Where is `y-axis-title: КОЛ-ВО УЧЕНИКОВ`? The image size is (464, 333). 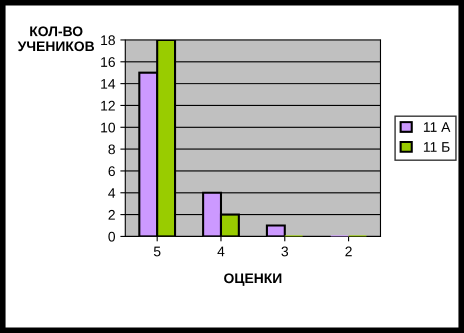 y-axis-title: КОЛ-ВО УЧЕНИКОВ is located at coordinates (56, 39).